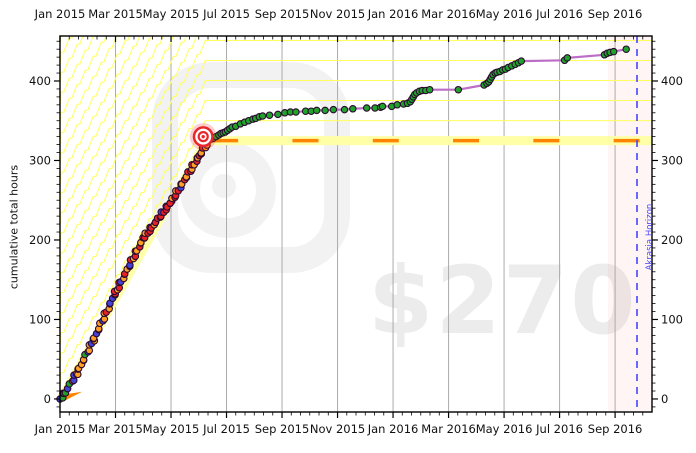 The image size is (696, 453). I want to click on y-tick-label-left: 300, so click(40, 160).